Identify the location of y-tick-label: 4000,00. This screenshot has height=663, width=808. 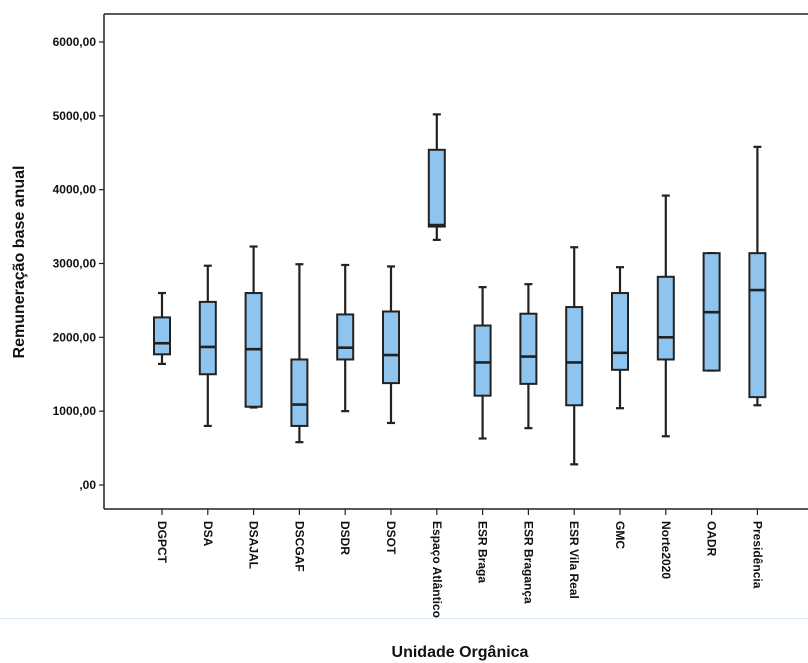
(75, 190).